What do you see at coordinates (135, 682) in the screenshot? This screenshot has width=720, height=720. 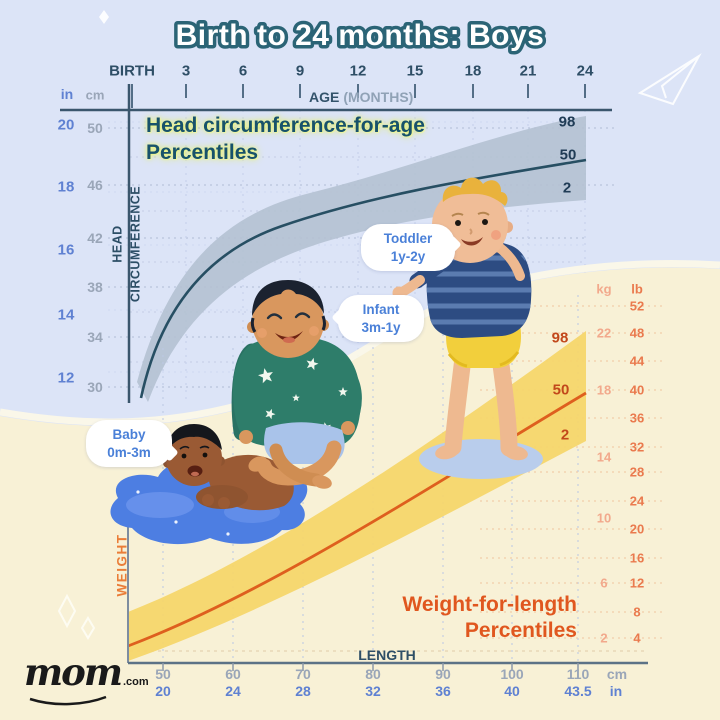 I see `mom-logo-suffix: .com` at bounding box center [135, 682].